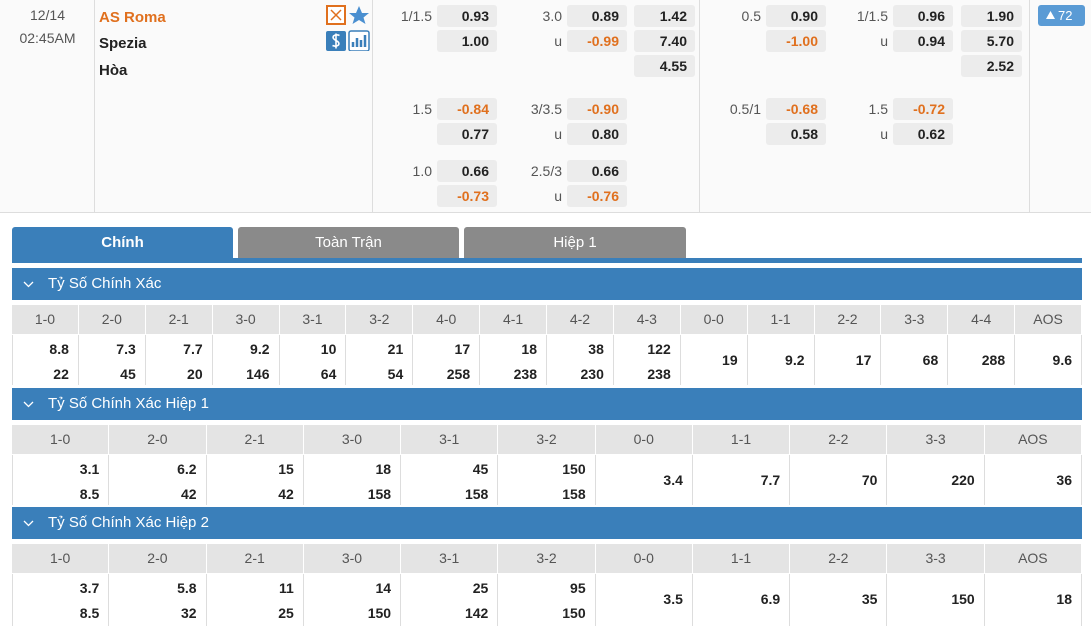  What do you see at coordinates (923, 16) in the screenshot?
I see `odds-box: 0.96` at bounding box center [923, 16].